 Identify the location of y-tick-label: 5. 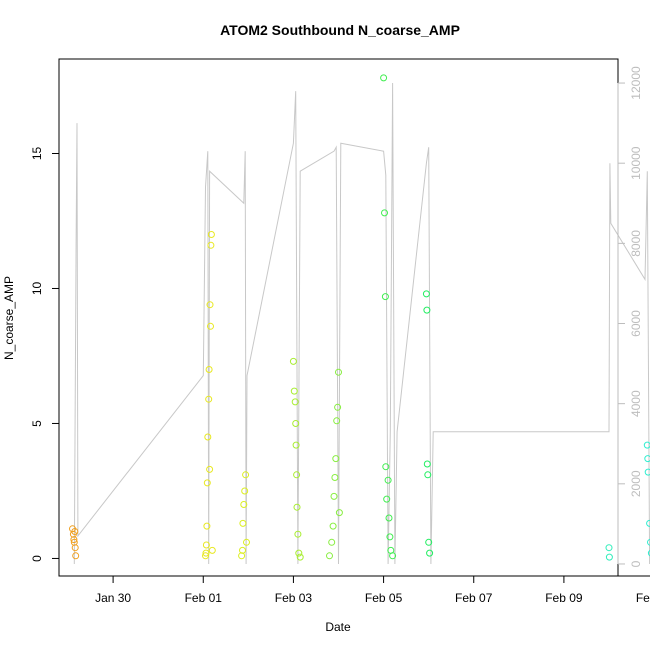
(37, 423).